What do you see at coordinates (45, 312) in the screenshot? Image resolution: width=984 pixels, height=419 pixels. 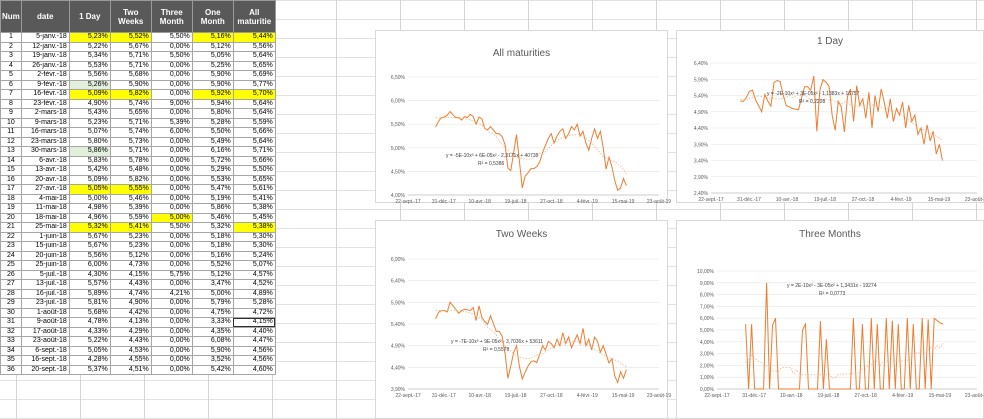 I see `date-cell: 1-août-18` at bounding box center [45, 312].